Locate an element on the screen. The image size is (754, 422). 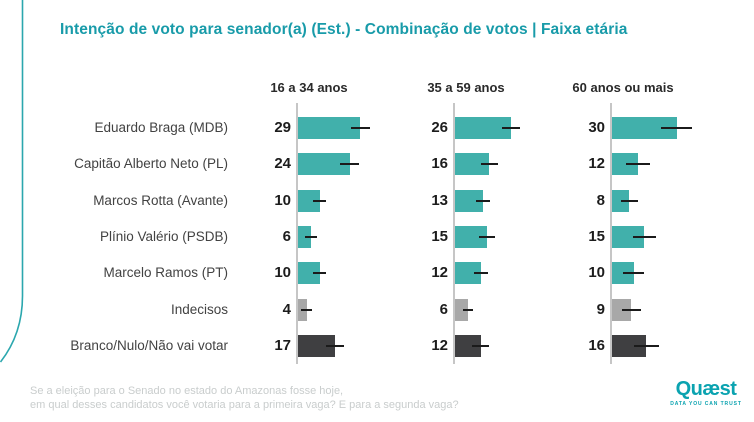
value-label: 17 is located at coordinates (282, 345).